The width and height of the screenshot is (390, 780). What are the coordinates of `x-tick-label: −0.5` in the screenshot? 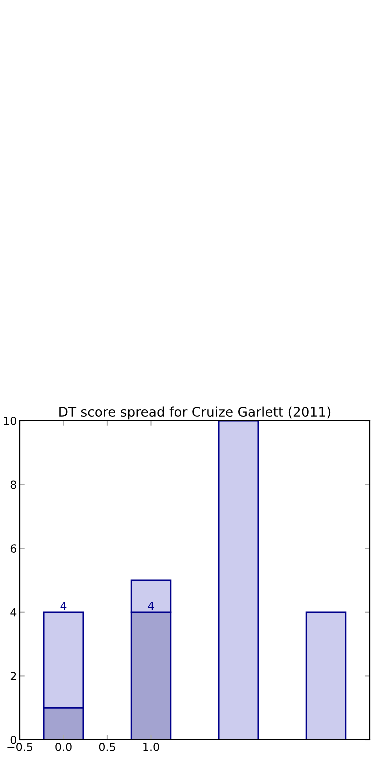 It's located at (20, 747).